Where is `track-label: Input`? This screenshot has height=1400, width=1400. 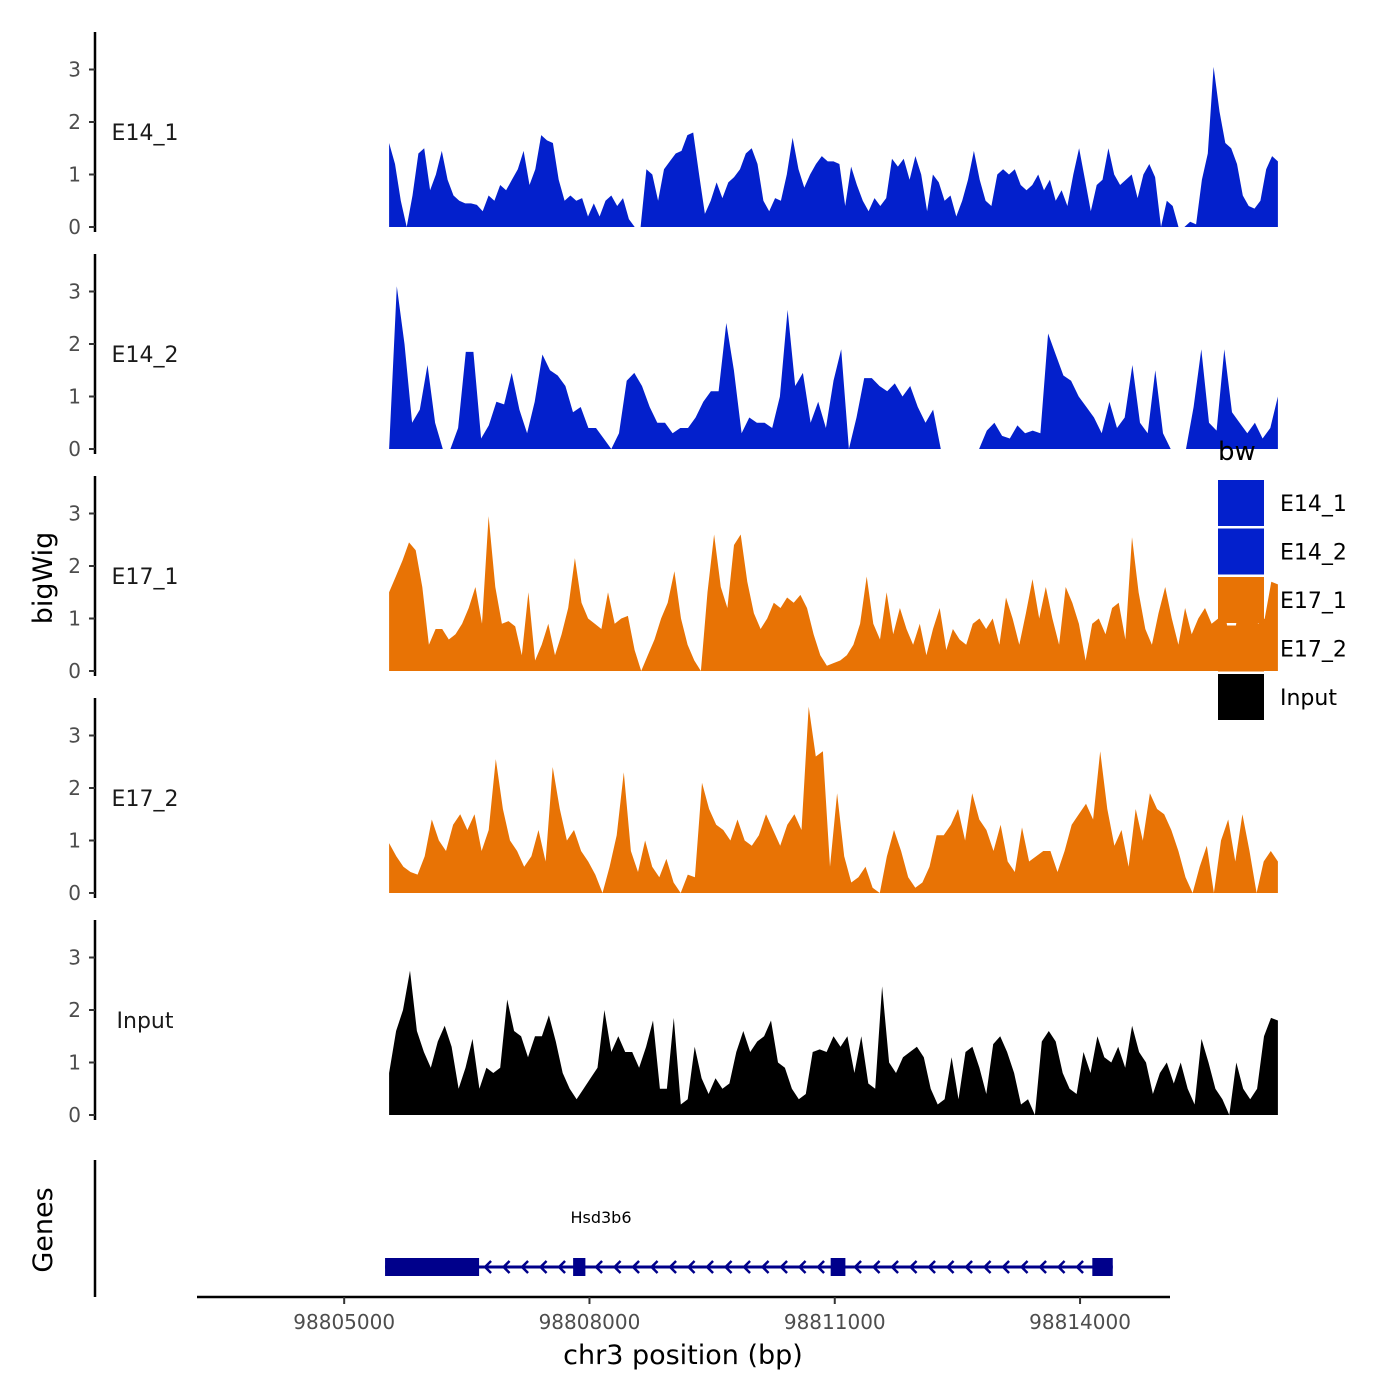
track-label: Input is located at coordinates (145, 1021).